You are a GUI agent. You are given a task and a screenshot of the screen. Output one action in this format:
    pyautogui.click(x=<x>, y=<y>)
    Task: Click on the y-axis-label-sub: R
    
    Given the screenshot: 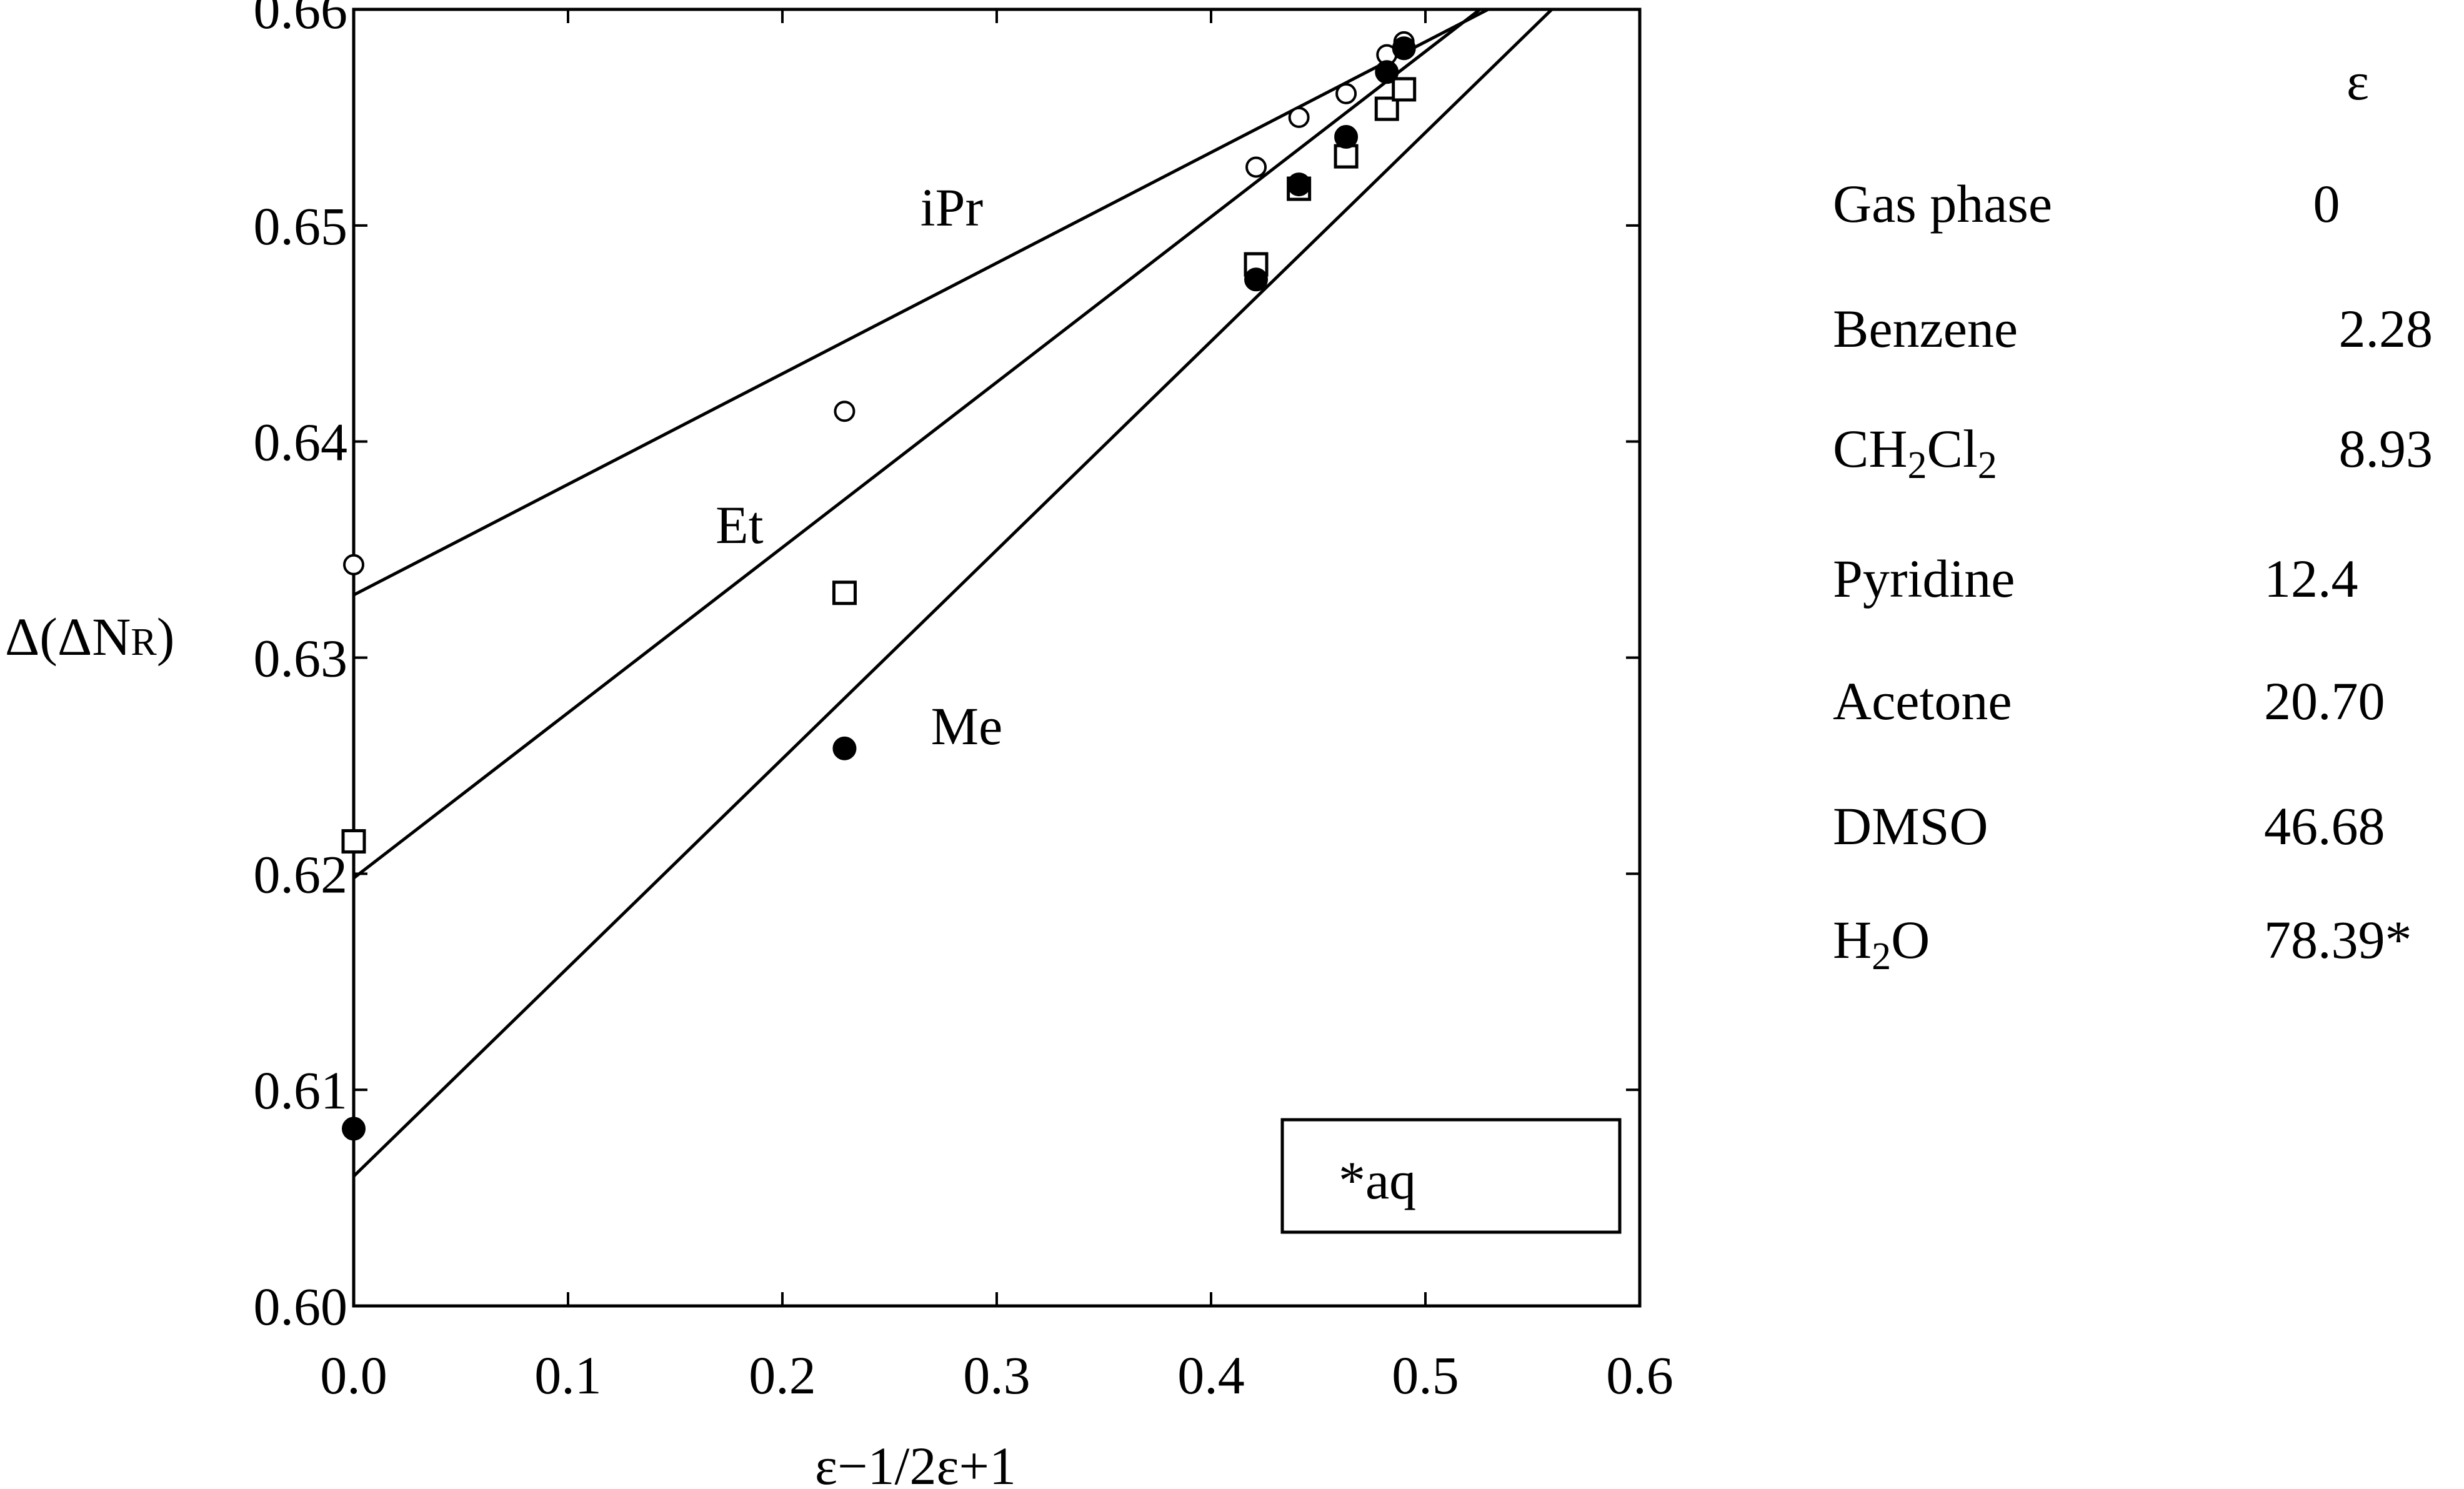 What is the action you would take?
    pyautogui.click(x=144, y=642)
    